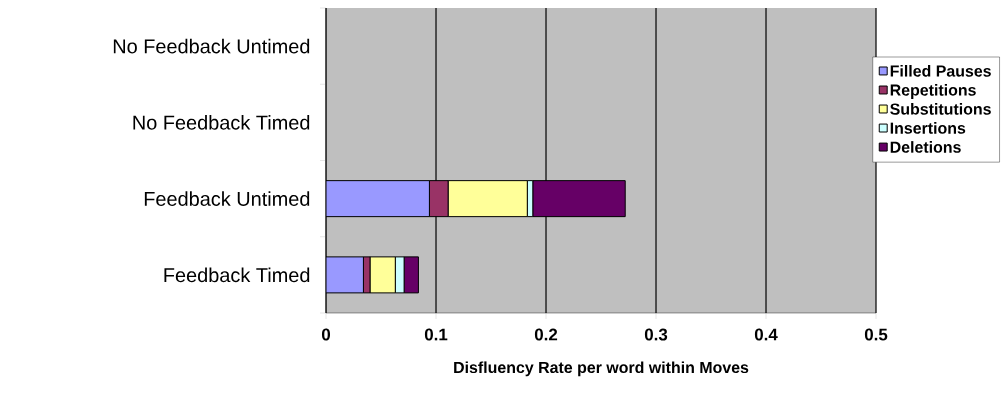 The image size is (1002, 410). I want to click on y-tick-label: Feedback Untimed, so click(227, 198).